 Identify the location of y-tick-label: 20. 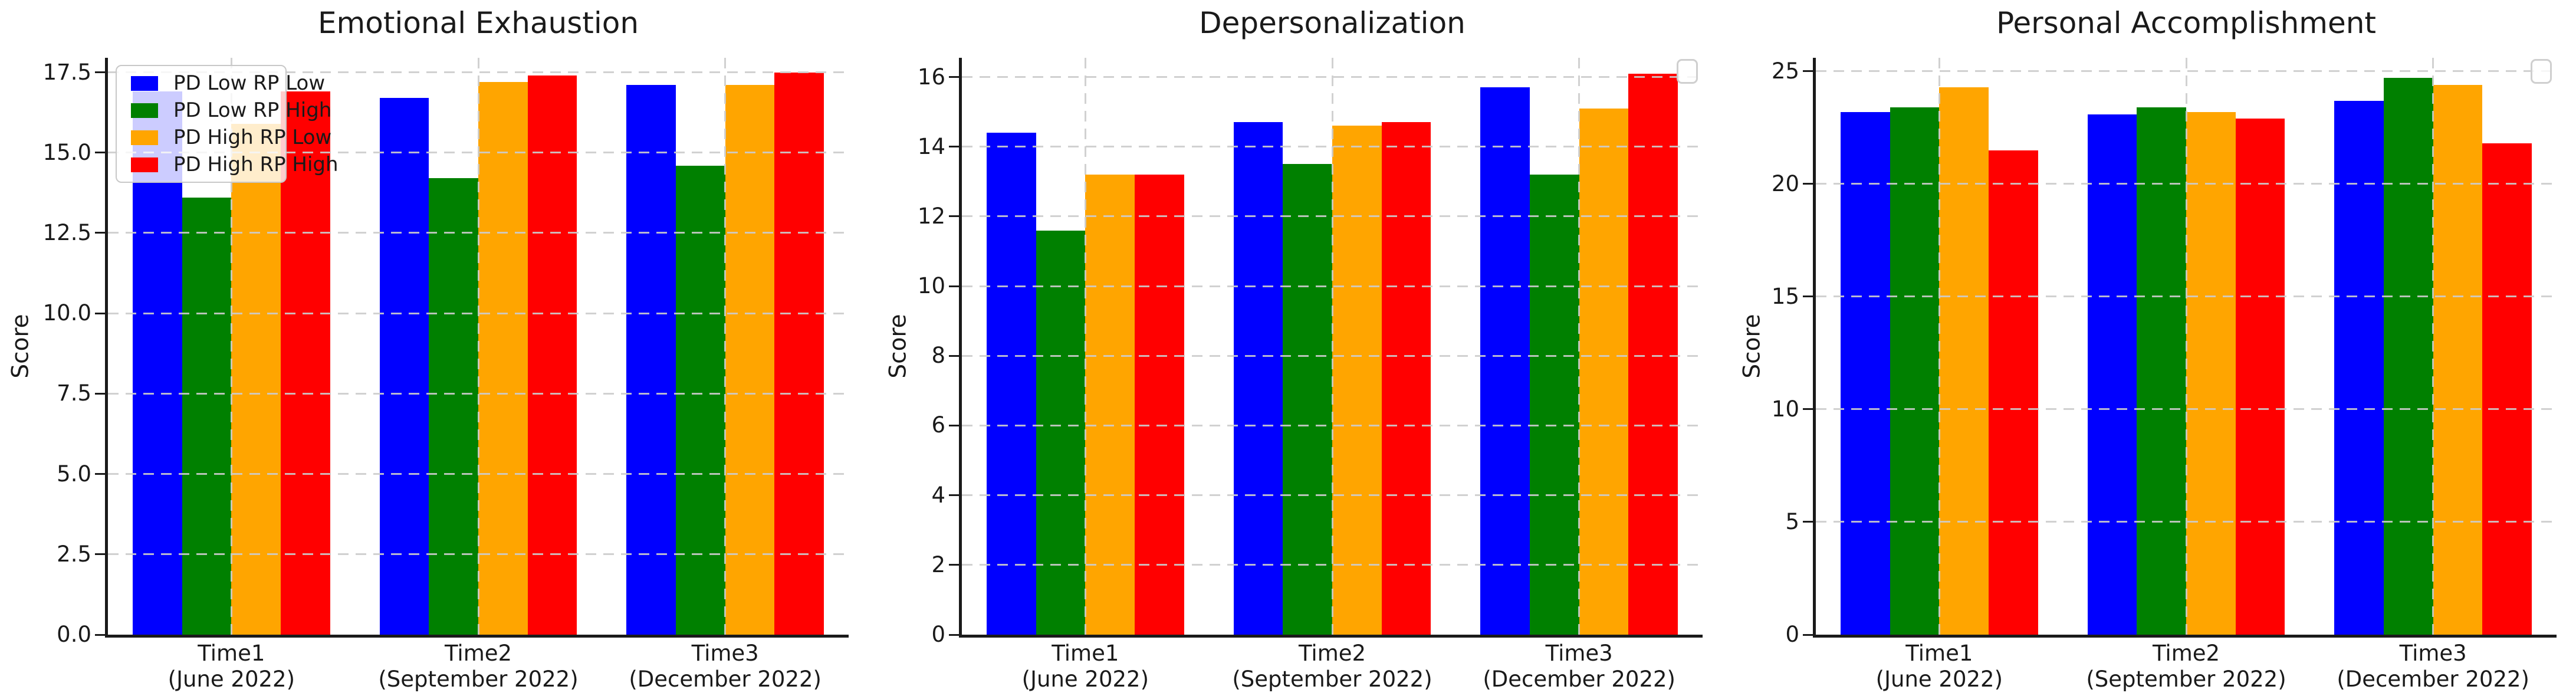
(1785, 183).